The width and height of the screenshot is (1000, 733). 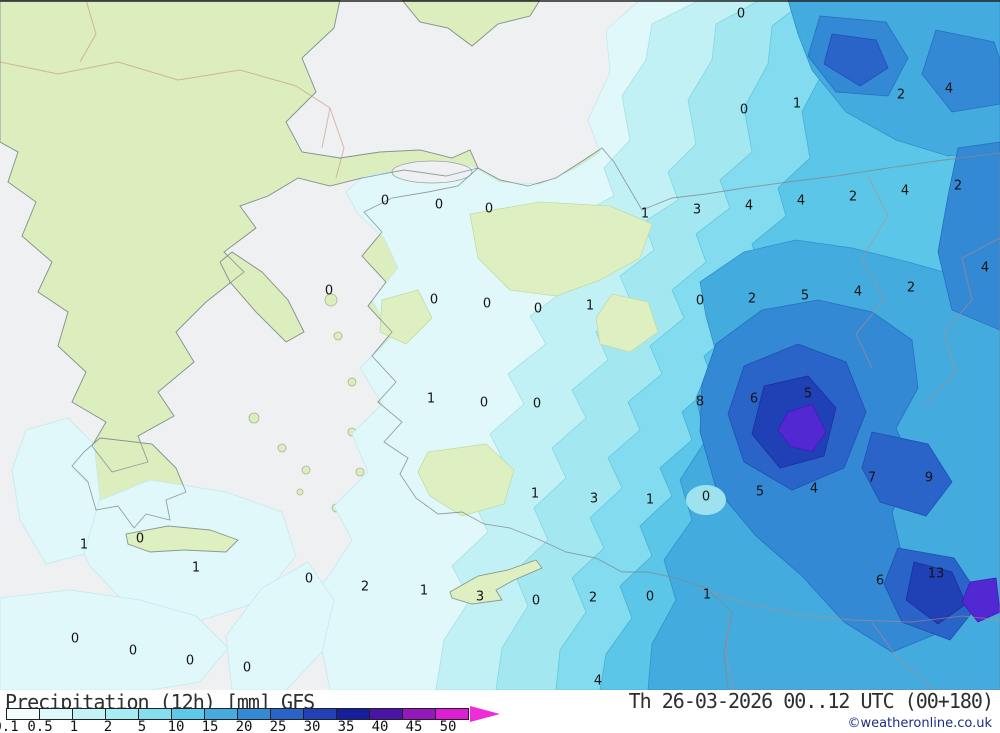 I want to click on legend-tick-label: 25, so click(x=278, y=726).